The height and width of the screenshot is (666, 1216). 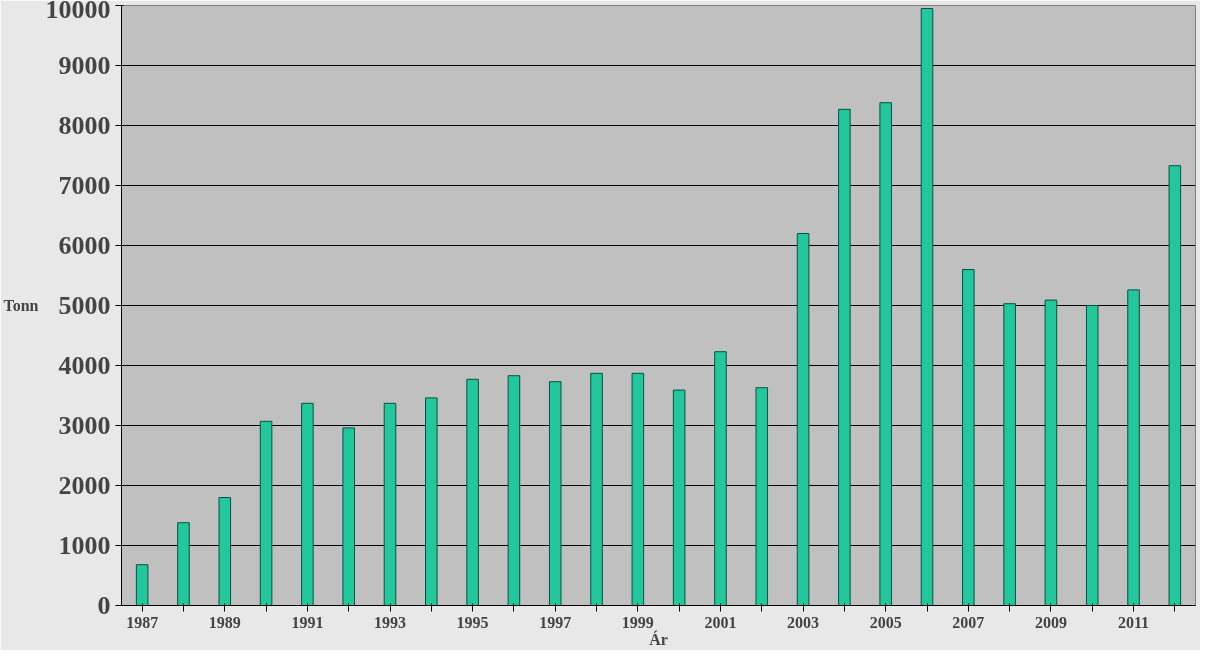 I want to click on x-tick-label: 2001, so click(x=720, y=622).